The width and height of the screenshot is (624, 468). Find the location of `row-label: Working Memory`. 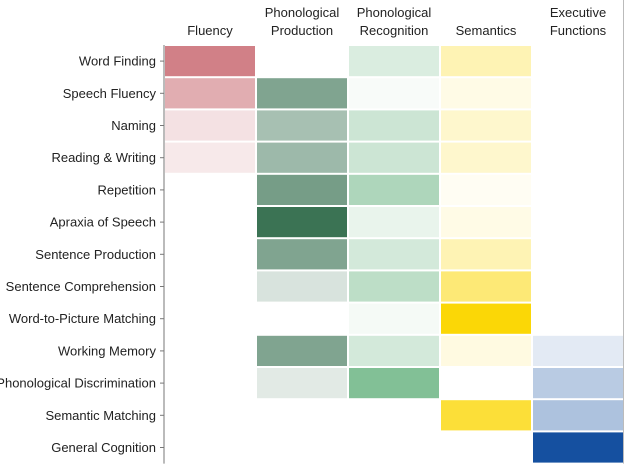

row-label: Working Memory is located at coordinates (107, 350).